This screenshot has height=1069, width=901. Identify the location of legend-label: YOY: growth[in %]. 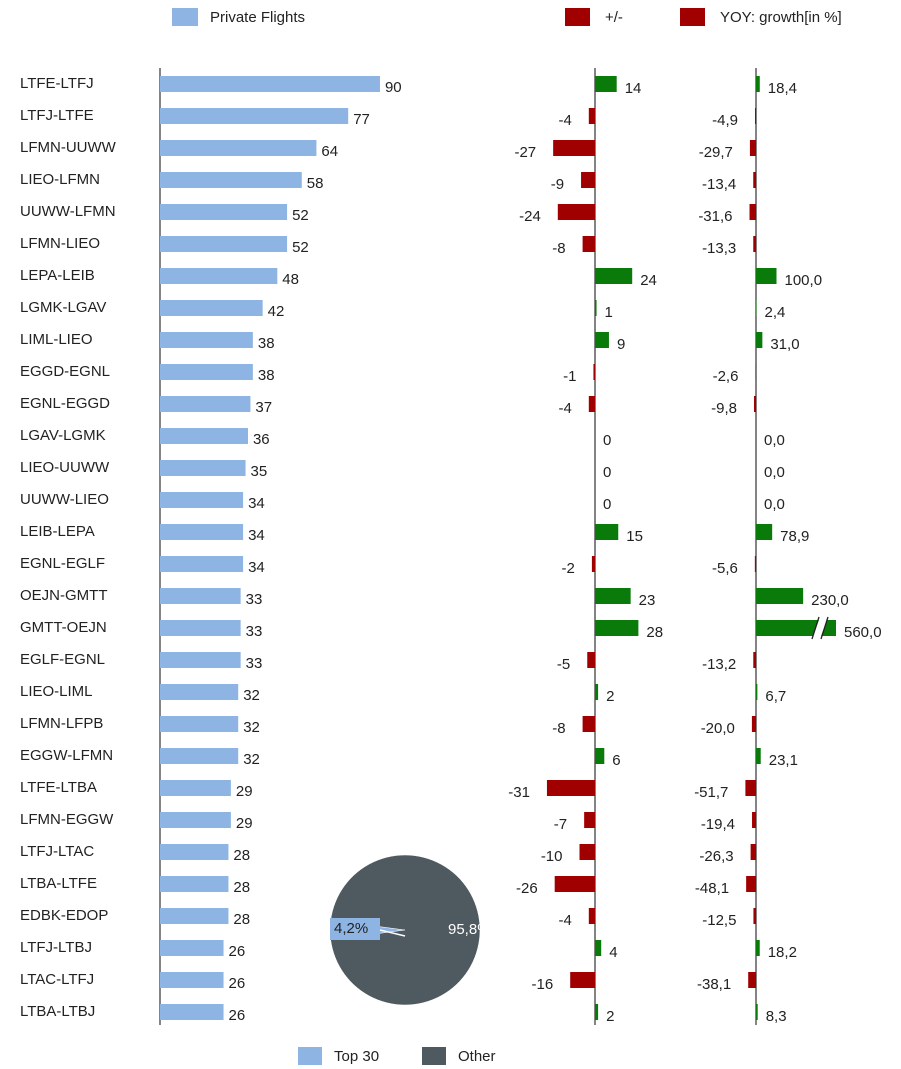
(781, 17).